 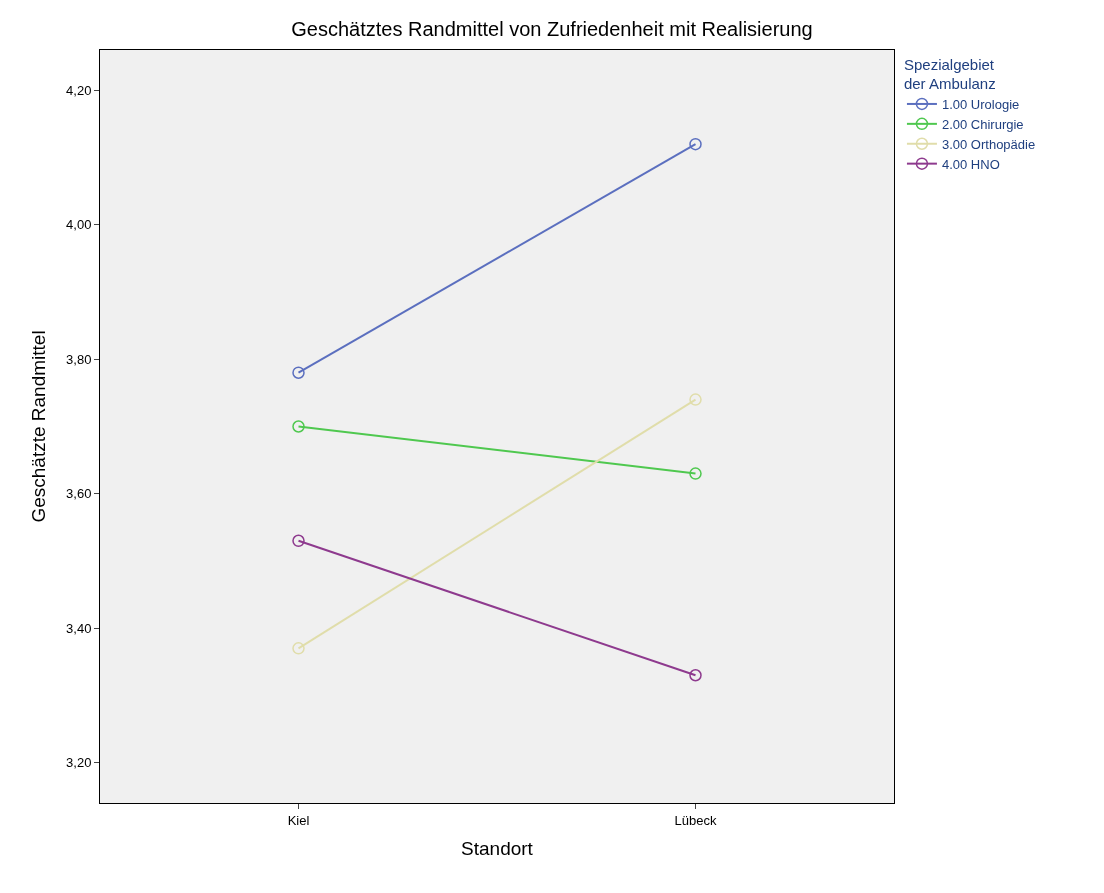 What do you see at coordinates (497, 849) in the screenshot?
I see `x-axis-title: Standort` at bounding box center [497, 849].